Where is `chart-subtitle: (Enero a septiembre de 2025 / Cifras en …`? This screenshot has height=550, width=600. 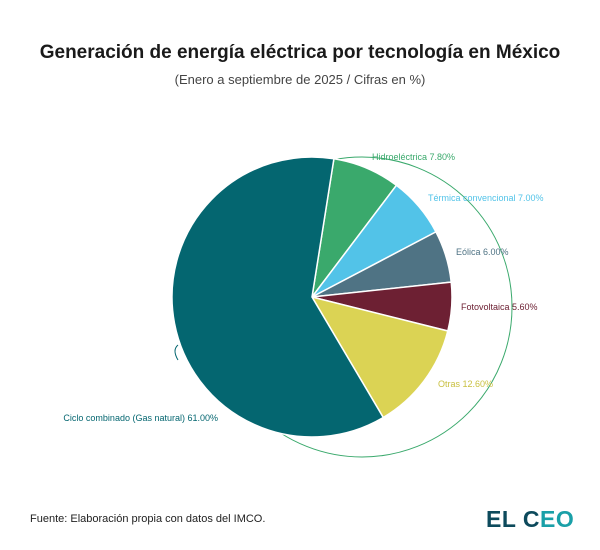
chart-subtitle: (Enero a septiembre de 2025 / Cifras en … is located at coordinates (300, 79).